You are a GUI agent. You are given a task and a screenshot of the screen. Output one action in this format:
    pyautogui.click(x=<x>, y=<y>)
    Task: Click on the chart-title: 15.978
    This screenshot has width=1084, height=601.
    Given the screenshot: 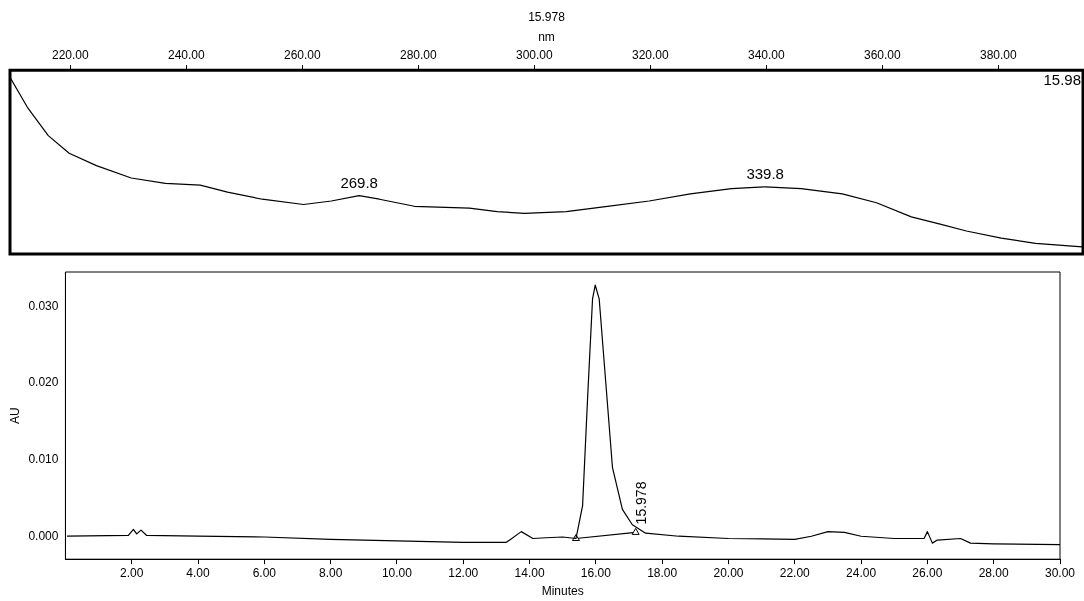 What is the action you would take?
    pyautogui.click(x=547, y=16)
    